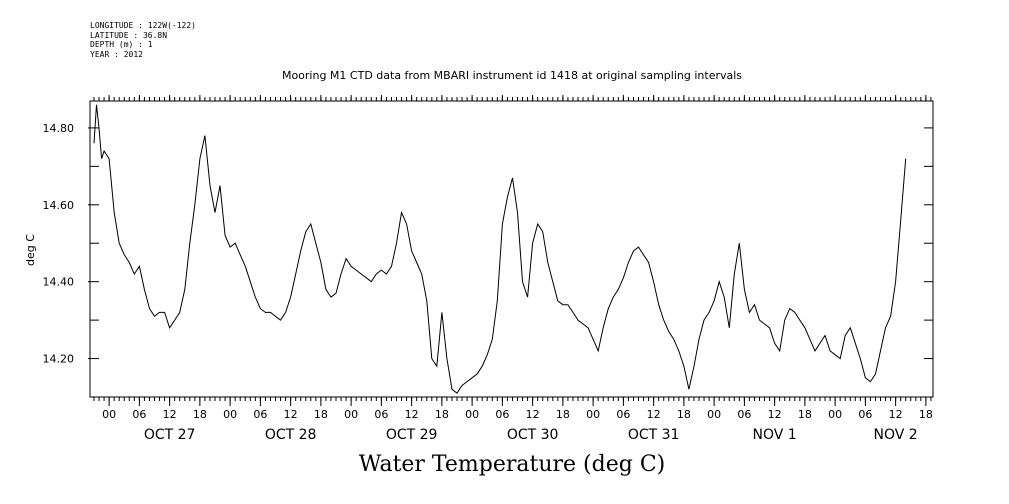  Describe the element at coordinates (129, 35) in the screenshot. I see `latitude-label: LATITUDE : 36.8N` at that location.